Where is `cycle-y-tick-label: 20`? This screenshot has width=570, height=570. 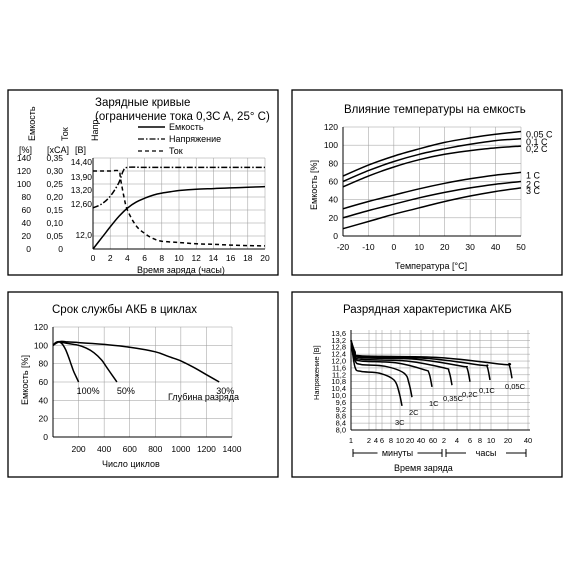 cycle-y-tick-label: 20 is located at coordinates (44, 419).